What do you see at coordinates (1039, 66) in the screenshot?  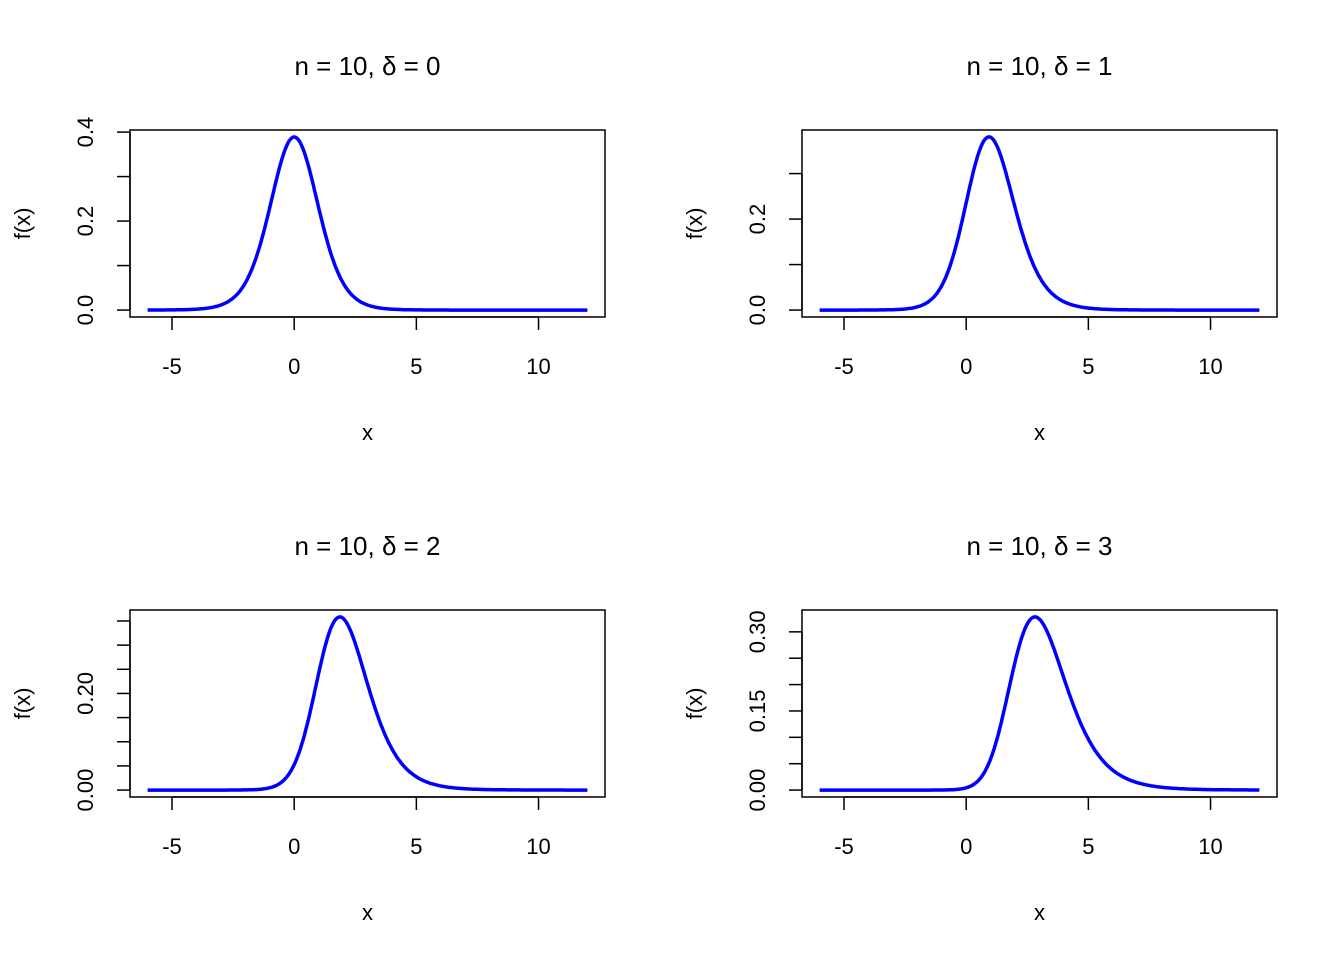 I see `chart-title: n = 10, δ = 1` at bounding box center [1039, 66].